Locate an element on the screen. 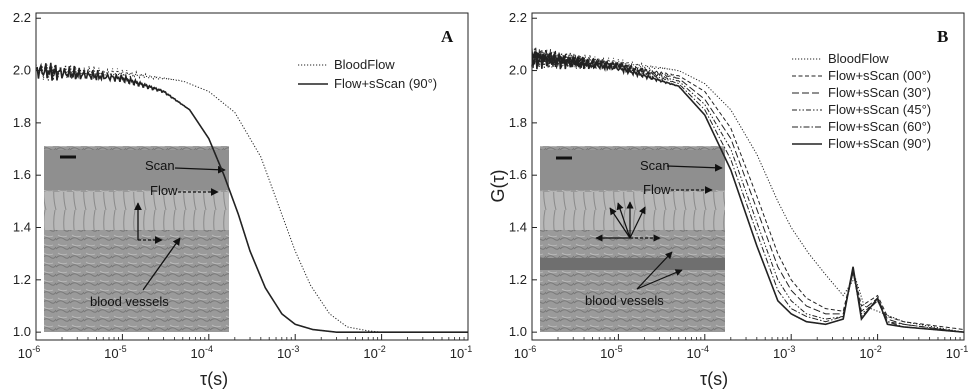 This screenshot has height=390, width=974. legend-label: Flow+sScan (60°) is located at coordinates (879, 126).